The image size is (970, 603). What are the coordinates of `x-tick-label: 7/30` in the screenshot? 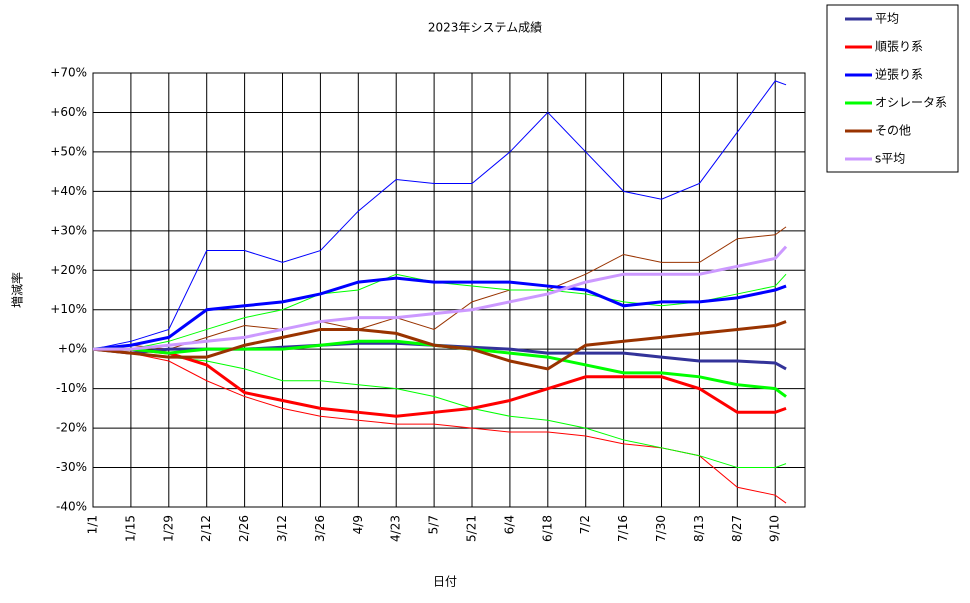 It's located at (661, 528).